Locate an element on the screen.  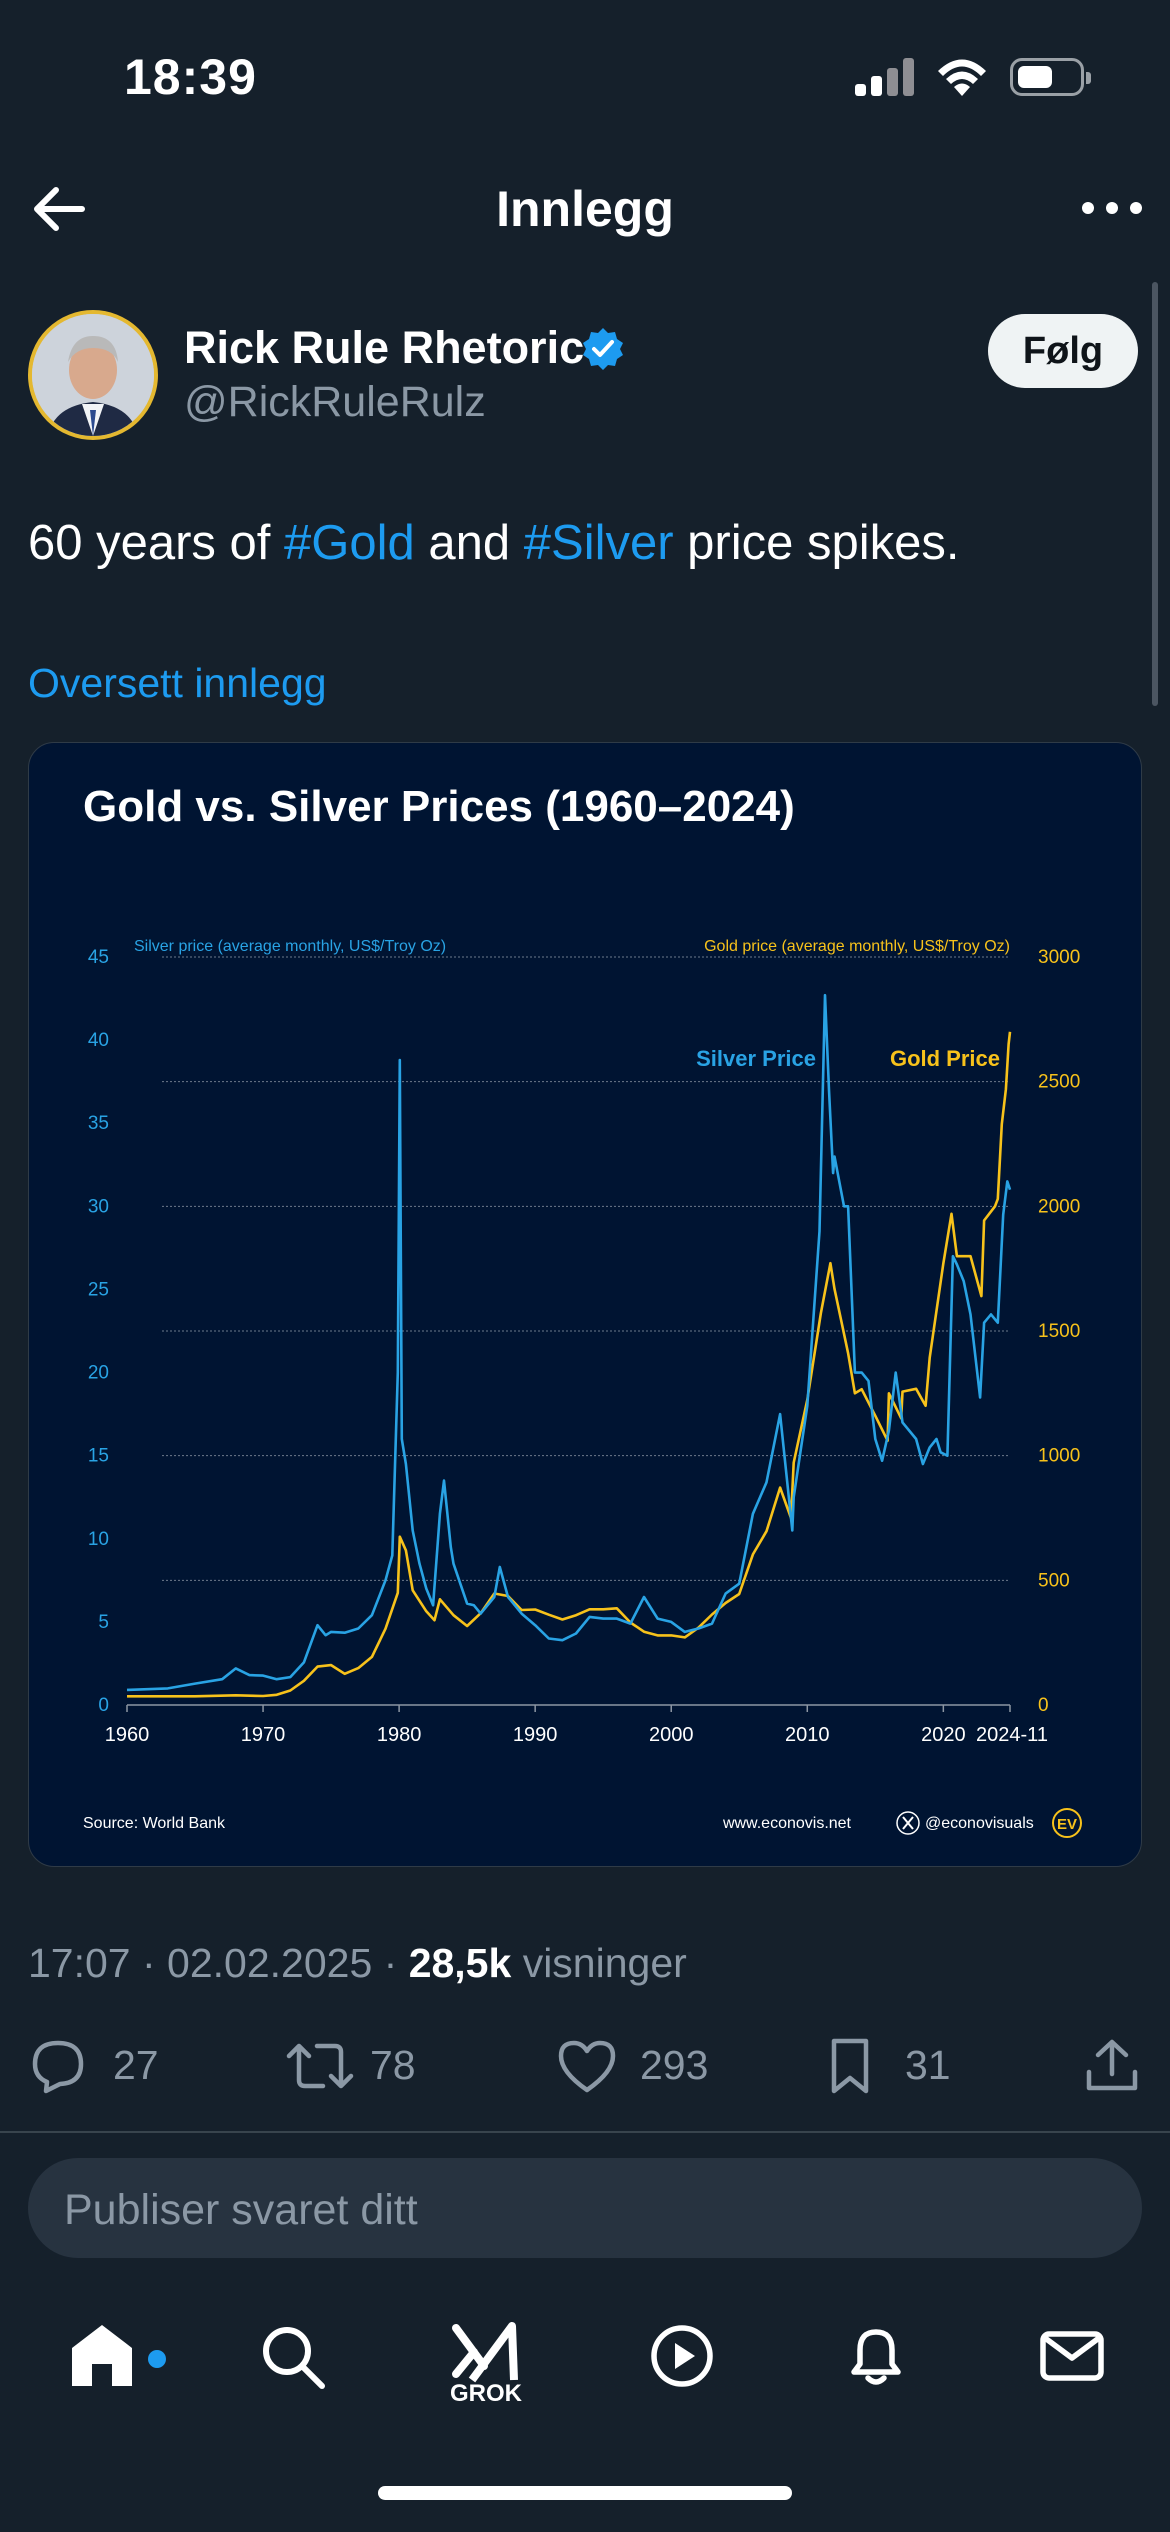
left-tick-label: 45 is located at coordinates (98, 957).